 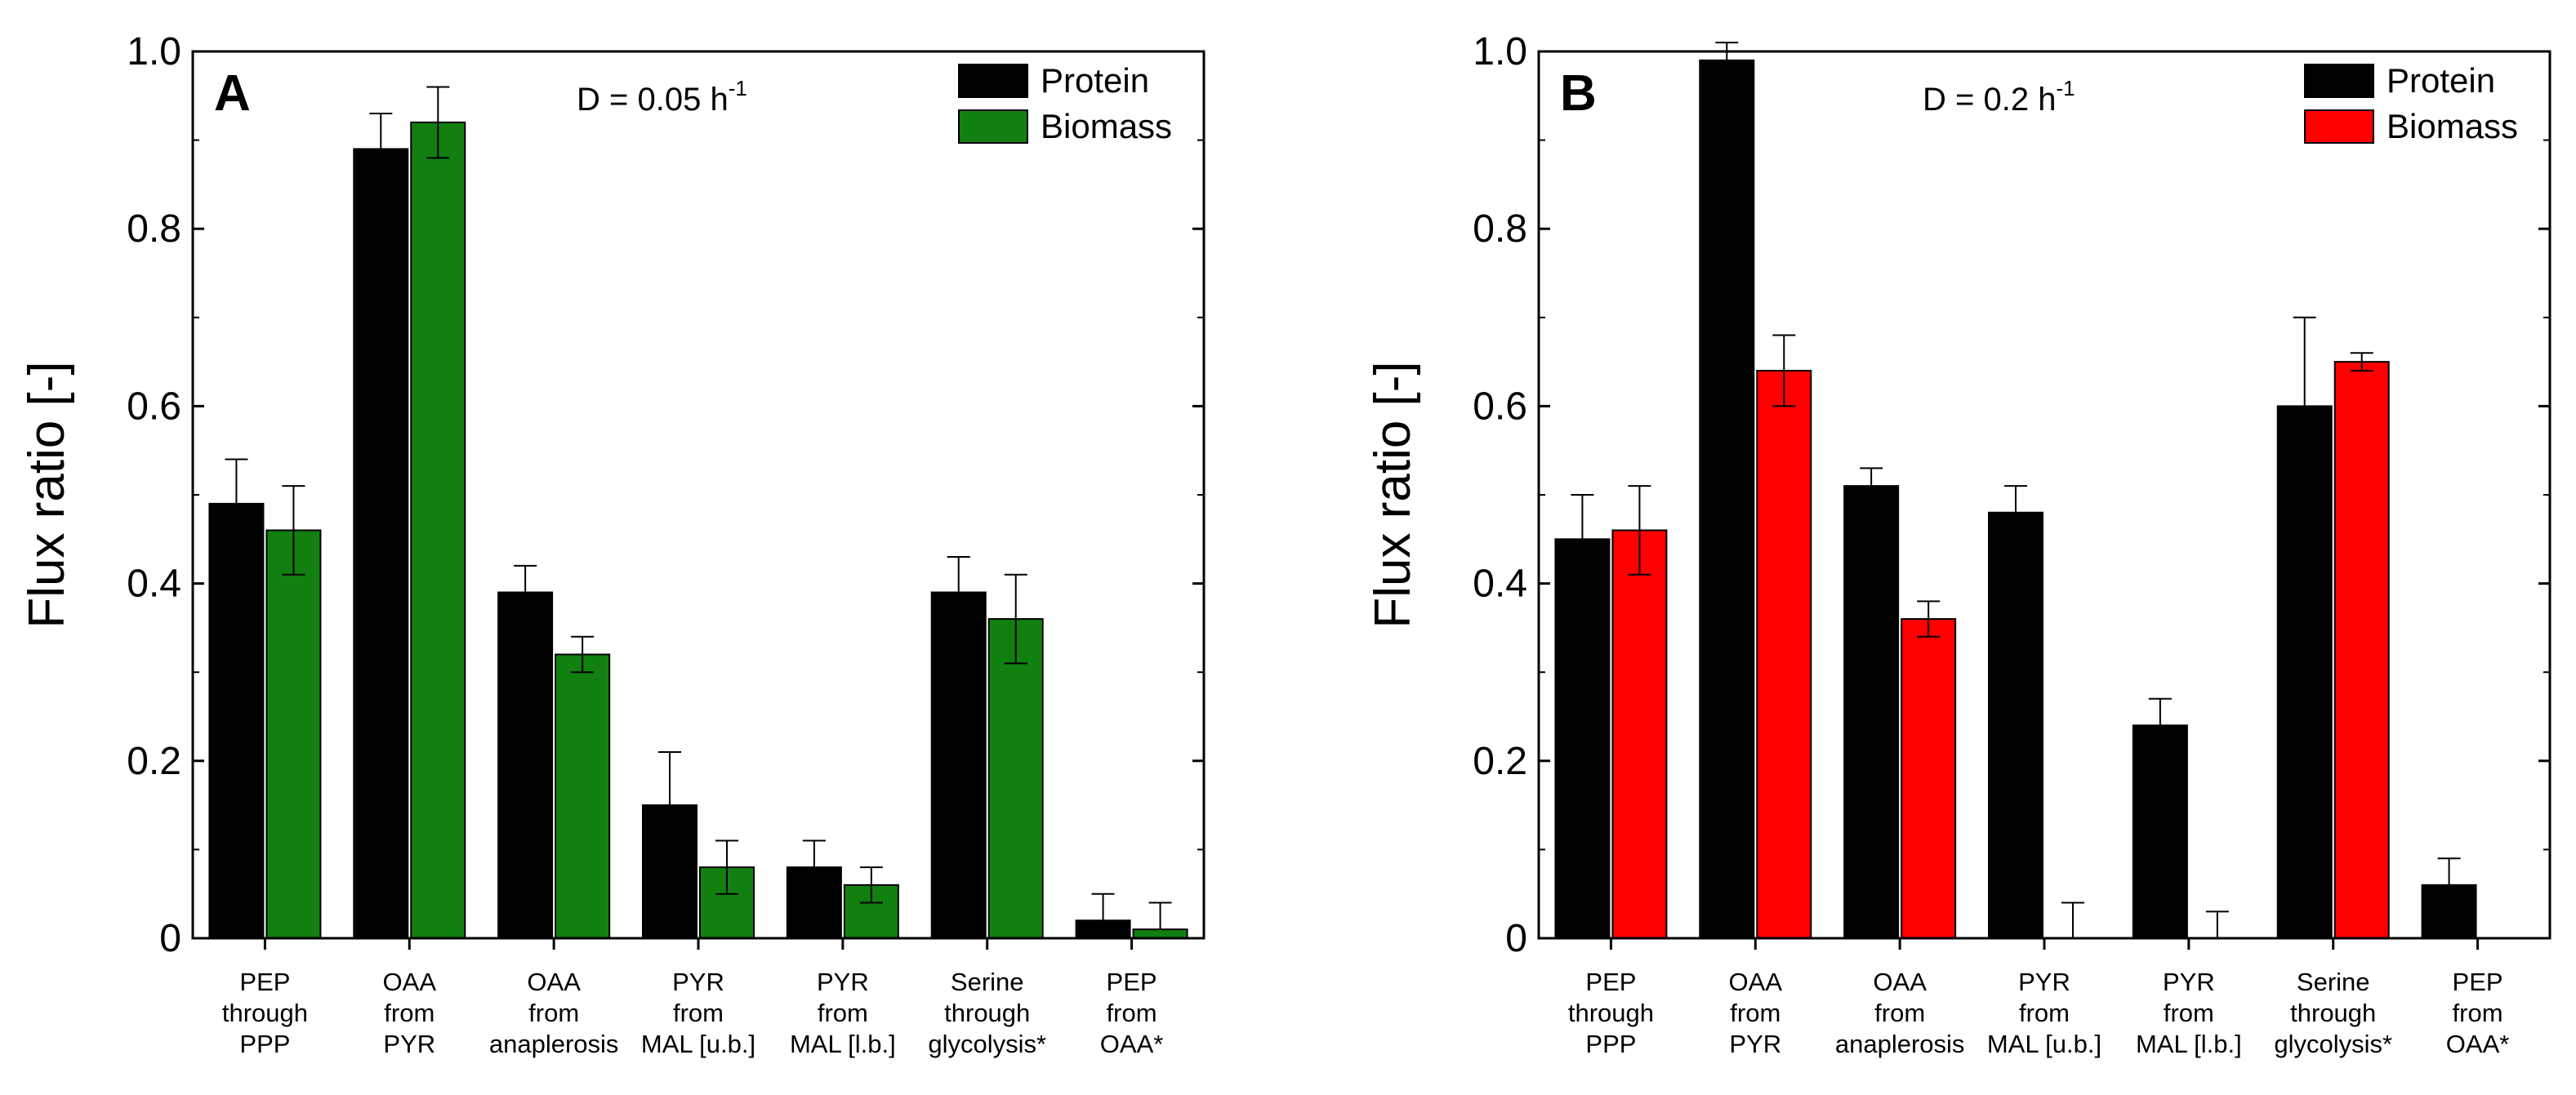 What do you see at coordinates (1989, 100) in the screenshot?
I see `condition-text: D = 0.2 h` at bounding box center [1989, 100].